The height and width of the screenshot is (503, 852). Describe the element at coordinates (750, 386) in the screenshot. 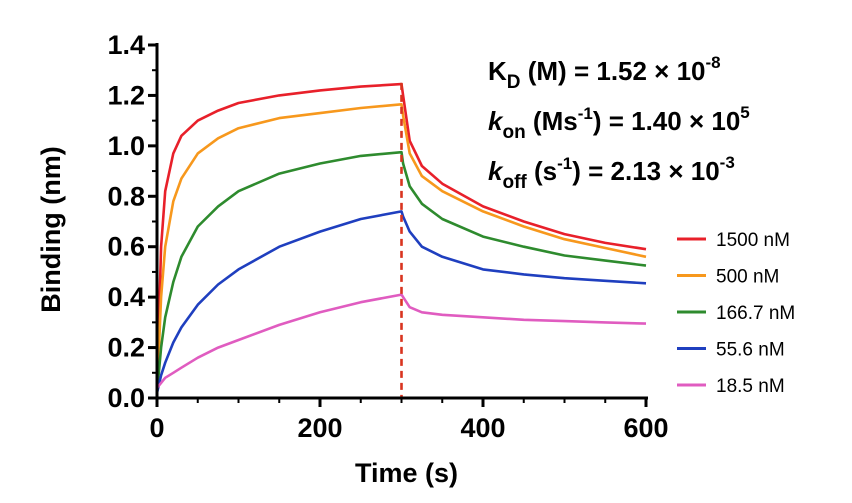

I see `legend-label: 18.5 nM` at that location.